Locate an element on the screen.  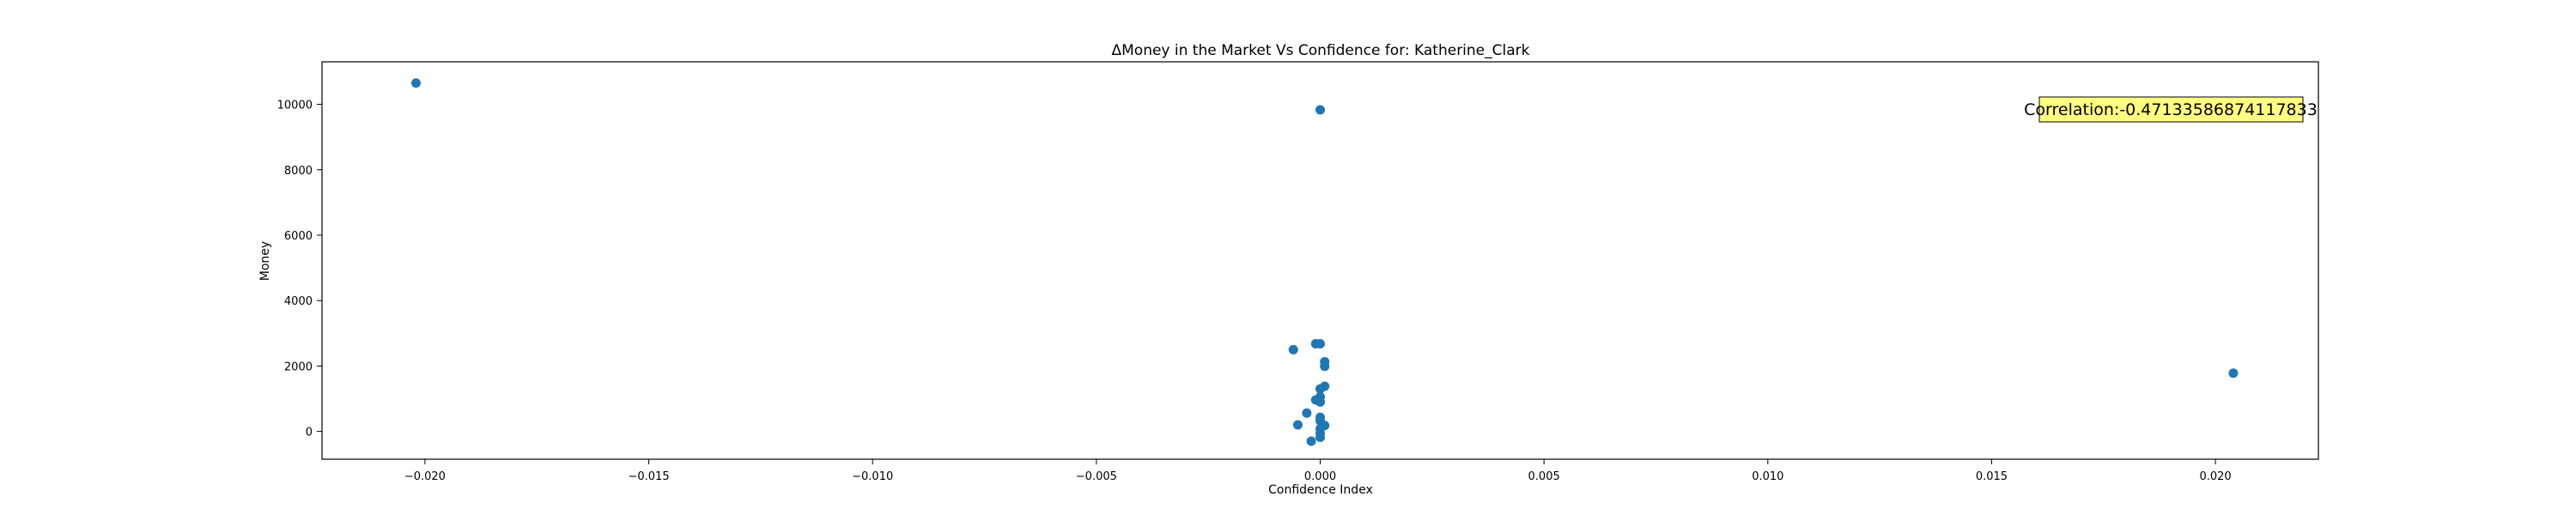
x-axis-label: Confidence Index is located at coordinates (1320, 490).